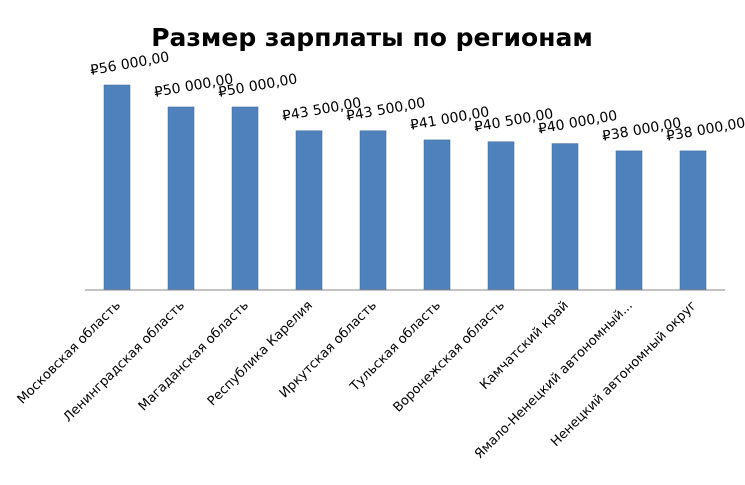 This screenshot has width=745, height=485. I want to click on x-tick-label-1: Московская область, so click(69, 352).